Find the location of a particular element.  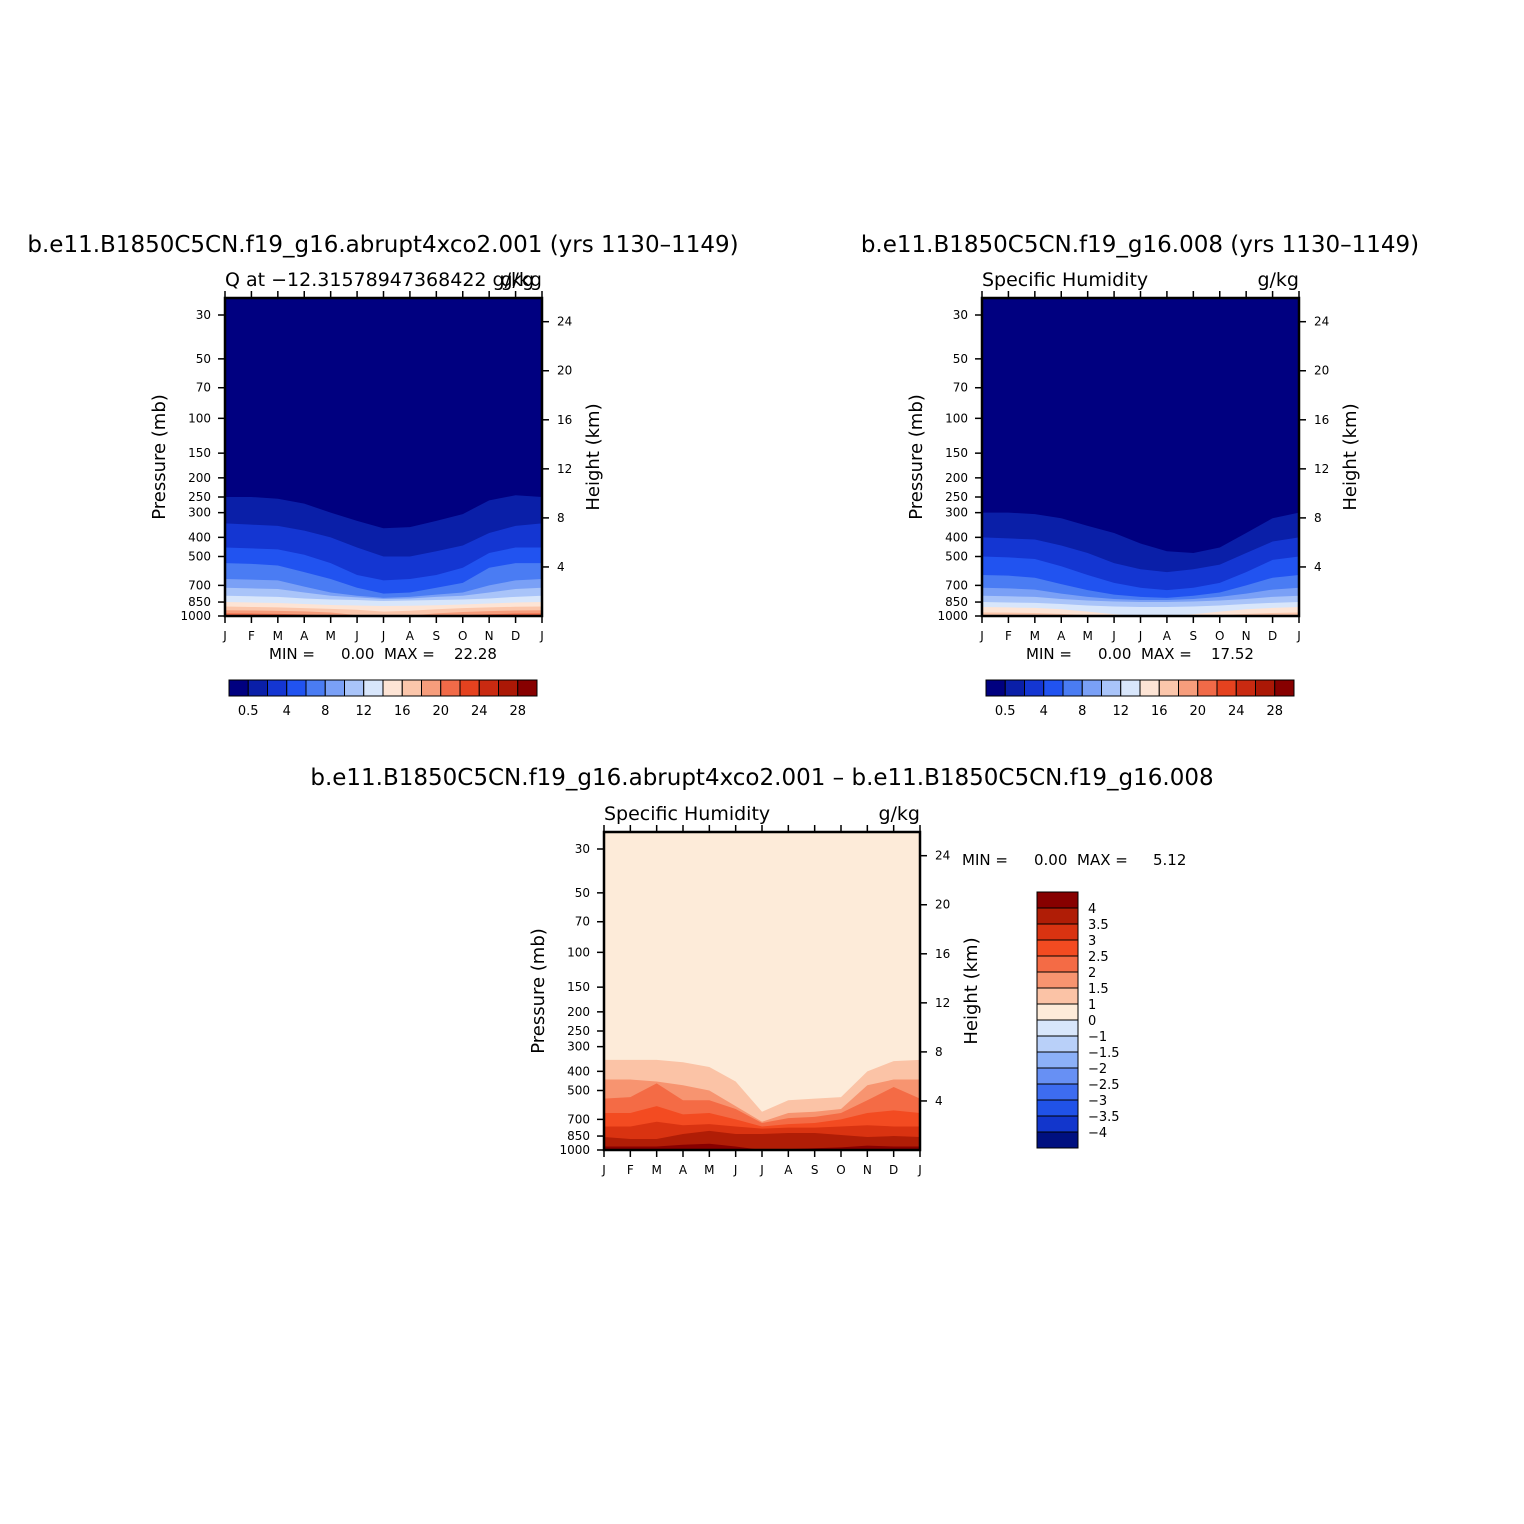

y-tick-label: 200 is located at coordinates (578, 1012).